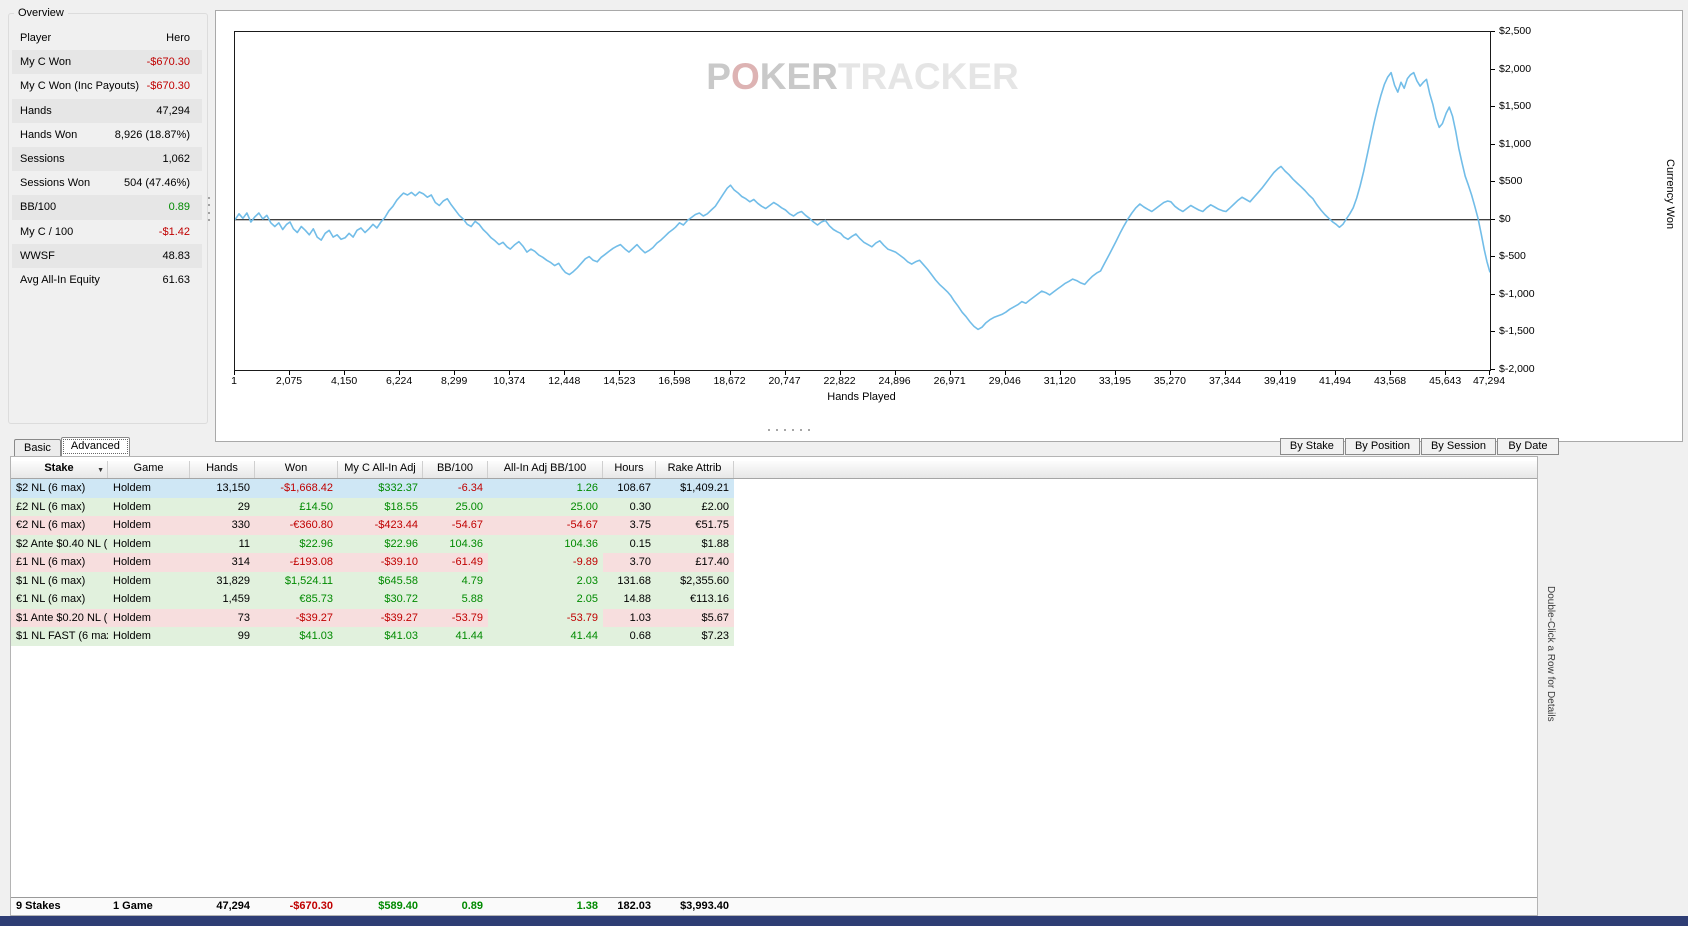 Image resolution: width=1688 pixels, height=926 pixels. Describe the element at coordinates (1489, 381) in the screenshot. I see `x-tick-label: 47,294` at that location.